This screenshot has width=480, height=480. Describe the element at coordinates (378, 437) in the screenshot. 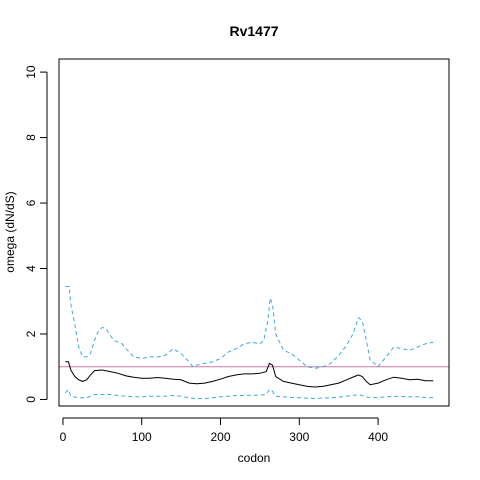

I see `x-tick-label: 400` at that location.